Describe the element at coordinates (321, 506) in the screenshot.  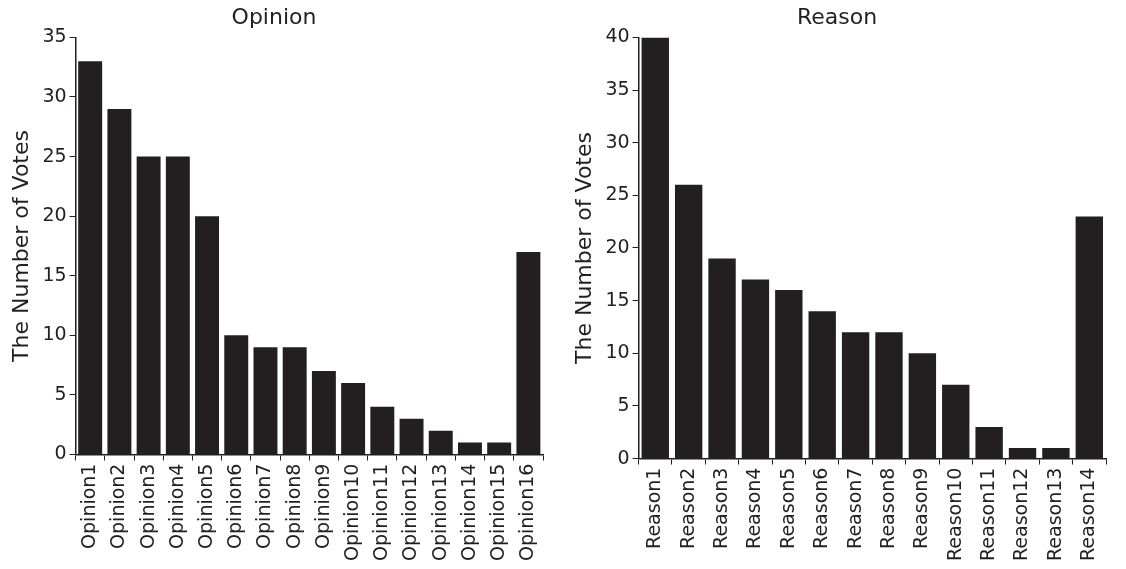
I see `x-tick-label: Opinion9` at that location.